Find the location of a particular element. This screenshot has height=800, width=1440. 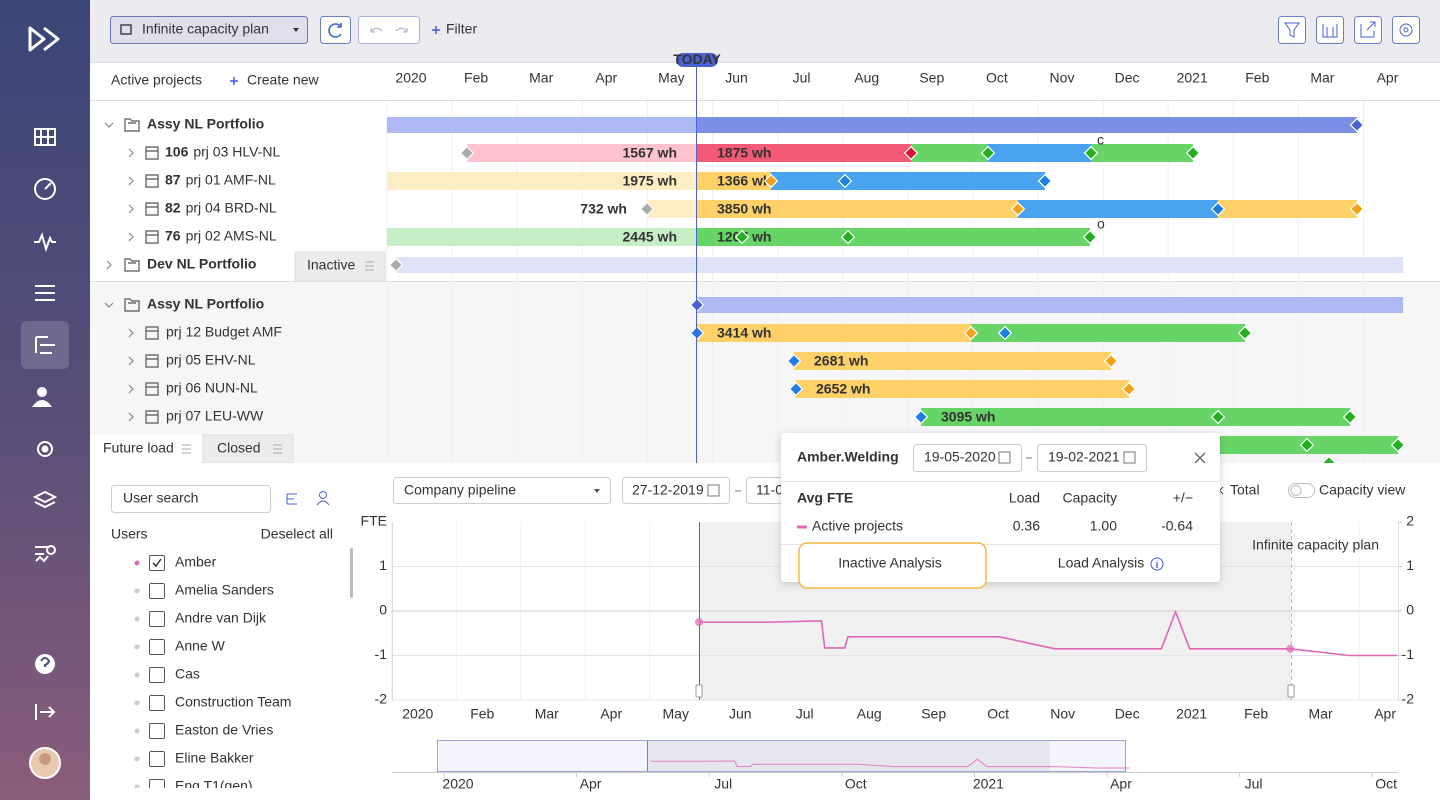

nav-dashboard is located at coordinates (45, 189).